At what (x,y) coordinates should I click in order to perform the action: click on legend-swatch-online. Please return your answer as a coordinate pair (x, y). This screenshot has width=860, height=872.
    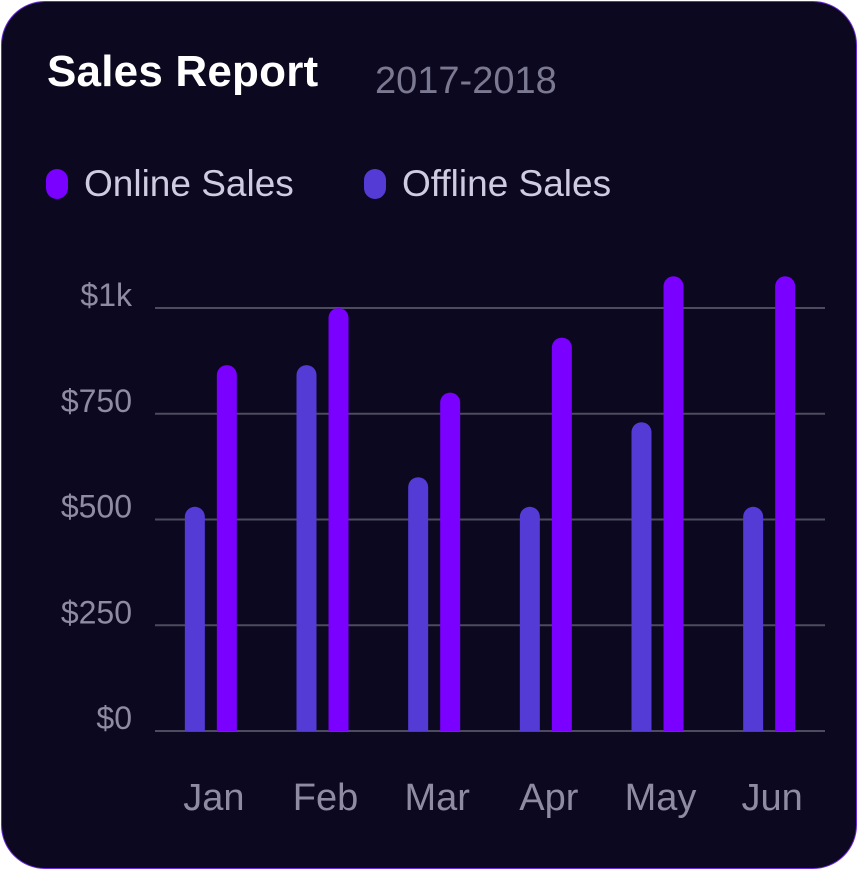
    Looking at the image, I should click on (57, 184).